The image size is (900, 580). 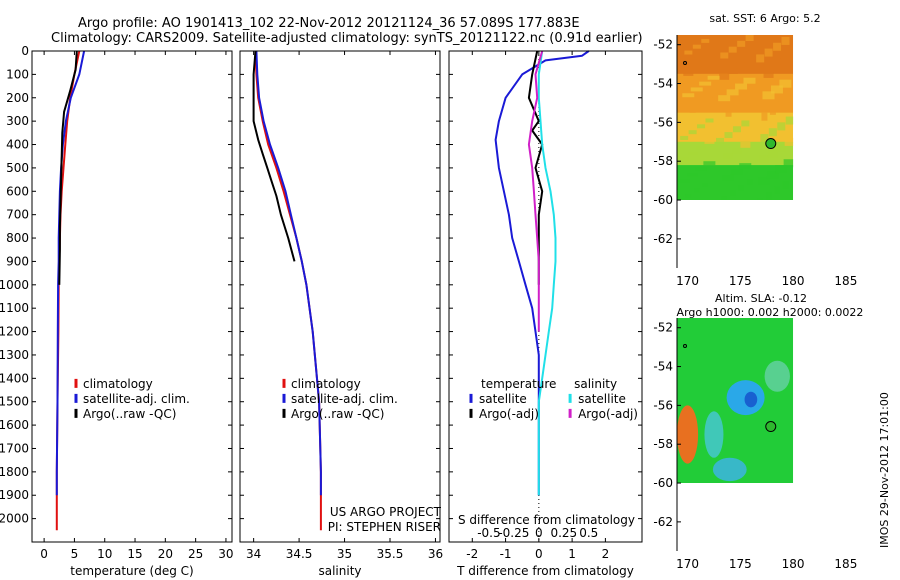 I want to click on map-y-tick-label: -58, so click(x=663, y=161).